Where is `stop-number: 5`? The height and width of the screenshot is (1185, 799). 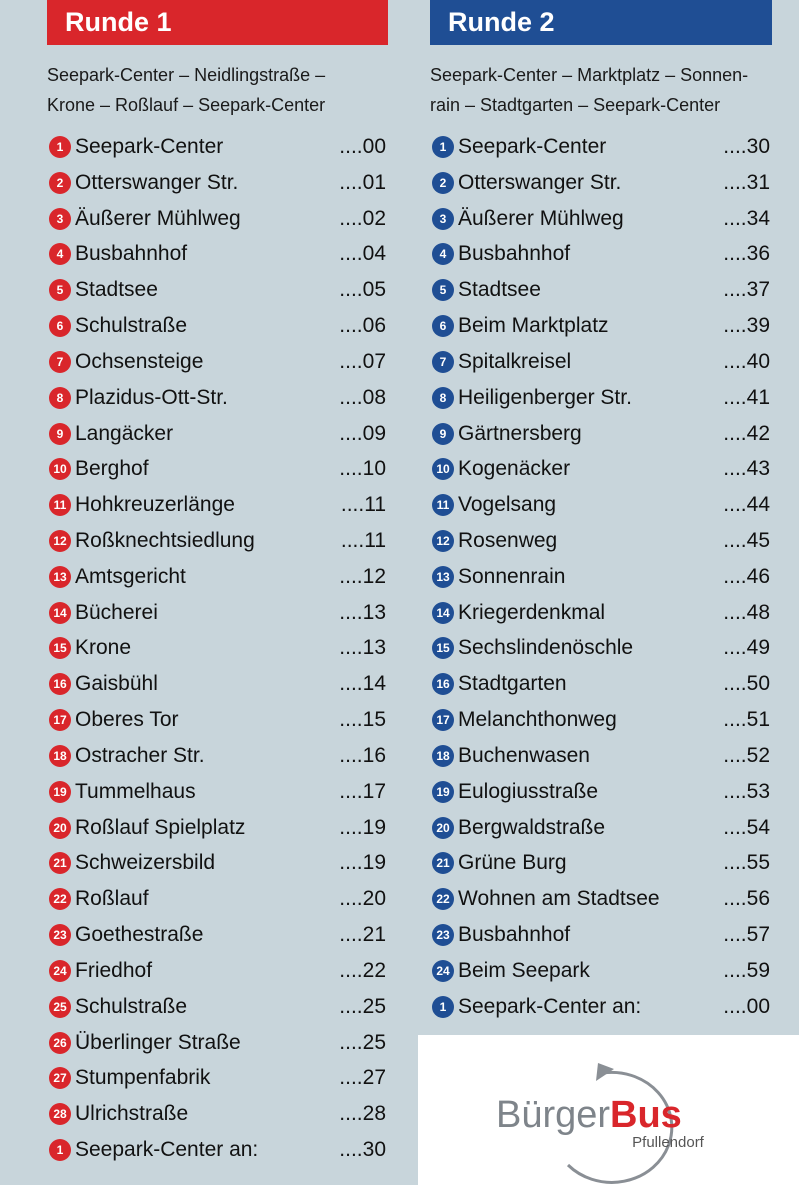 stop-number: 5 is located at coordinates (60, 290).